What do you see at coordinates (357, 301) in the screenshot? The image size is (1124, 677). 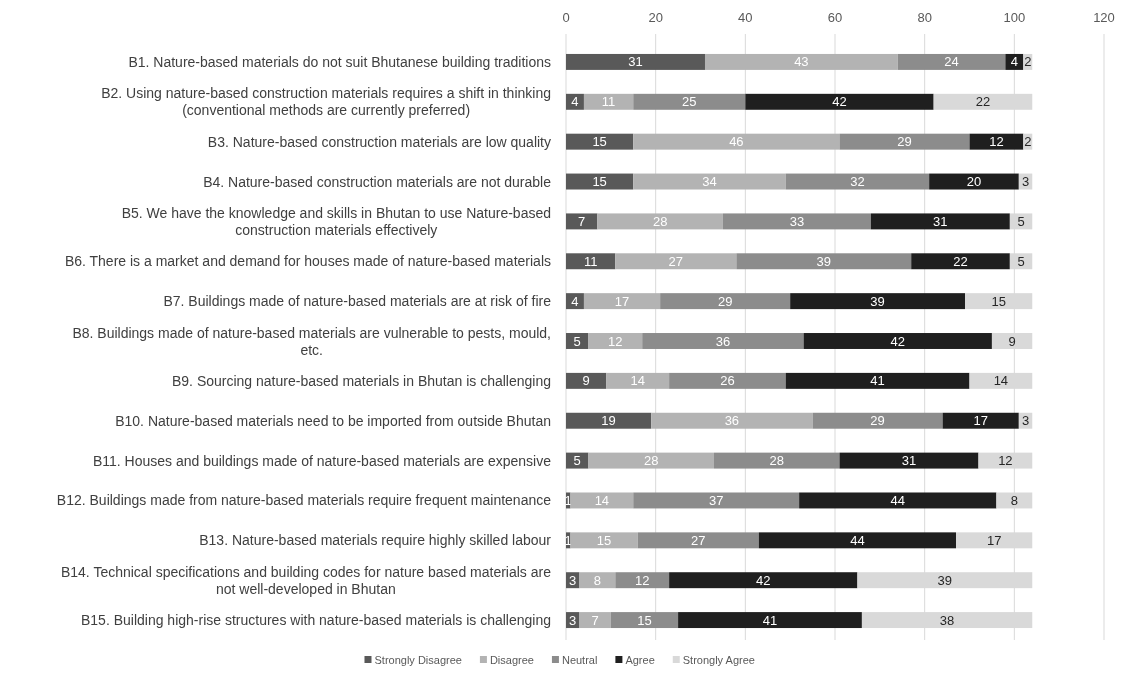 I see `y-tick-label: B7. Buildings made of nature-based materials are at risk of fire` at bounding box center [357, 301].